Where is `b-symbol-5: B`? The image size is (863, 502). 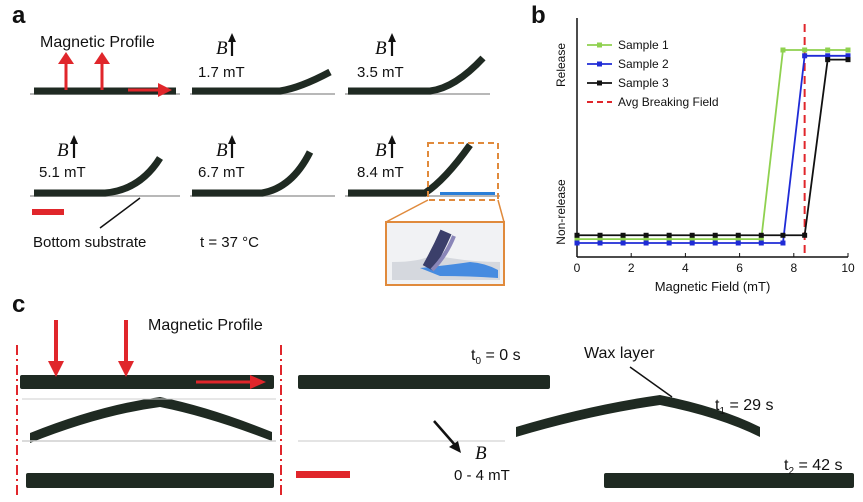
b-symbol-5: B is located at coordinates (381, 150).